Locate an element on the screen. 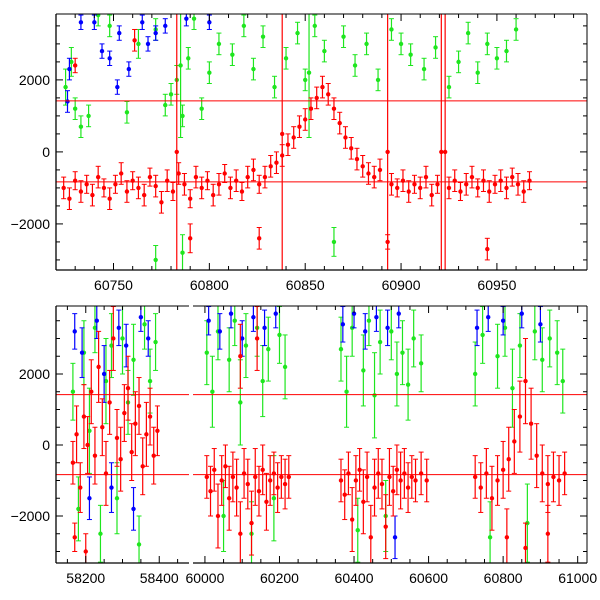  x-tick-label: 60750 is located at coordinates (113, 285).